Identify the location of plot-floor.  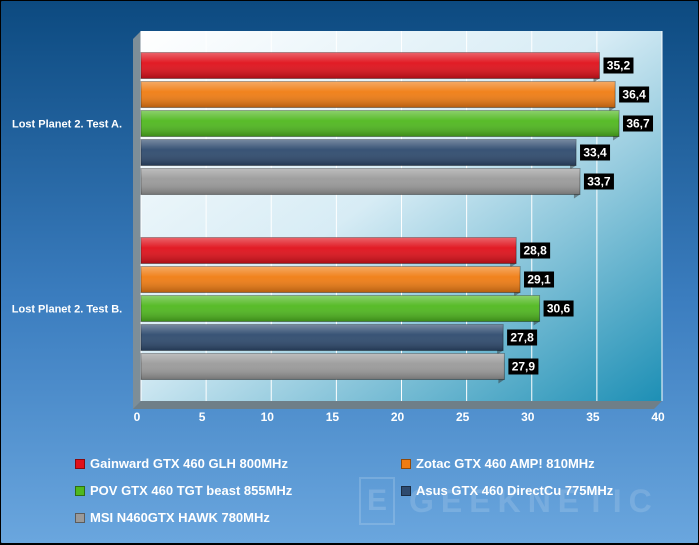
(397, 405).